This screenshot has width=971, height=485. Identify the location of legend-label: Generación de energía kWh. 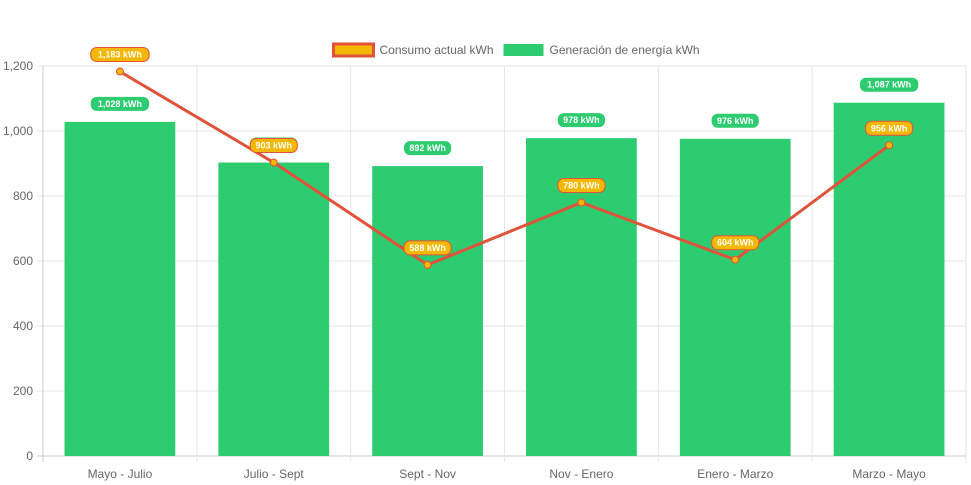
(625, 50).